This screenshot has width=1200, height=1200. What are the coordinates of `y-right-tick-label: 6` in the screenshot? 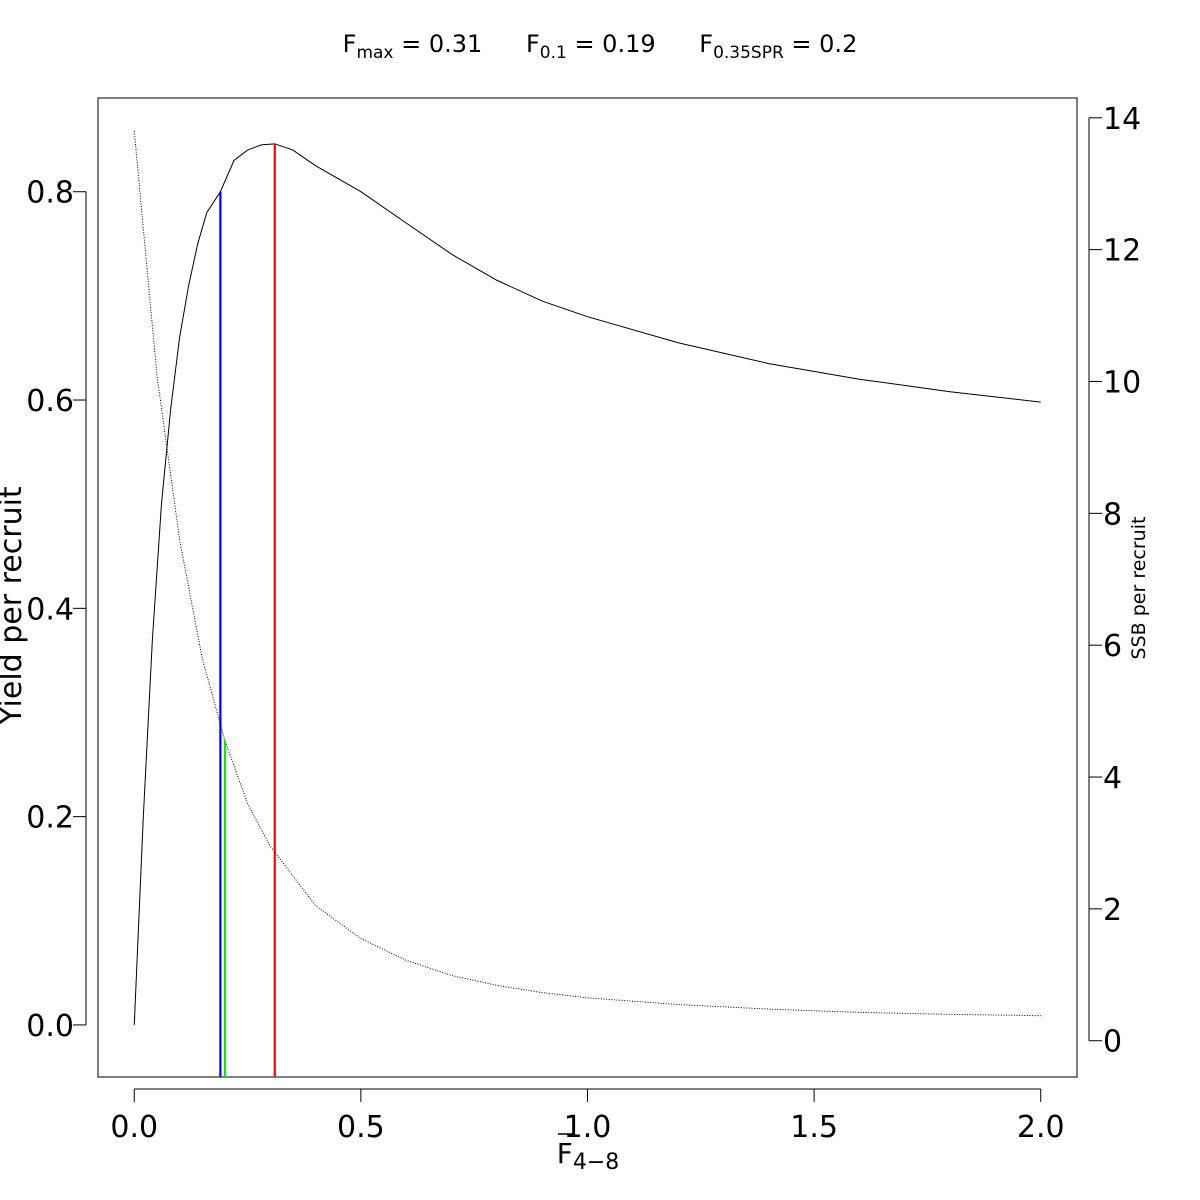 It's located at (1112, 646).